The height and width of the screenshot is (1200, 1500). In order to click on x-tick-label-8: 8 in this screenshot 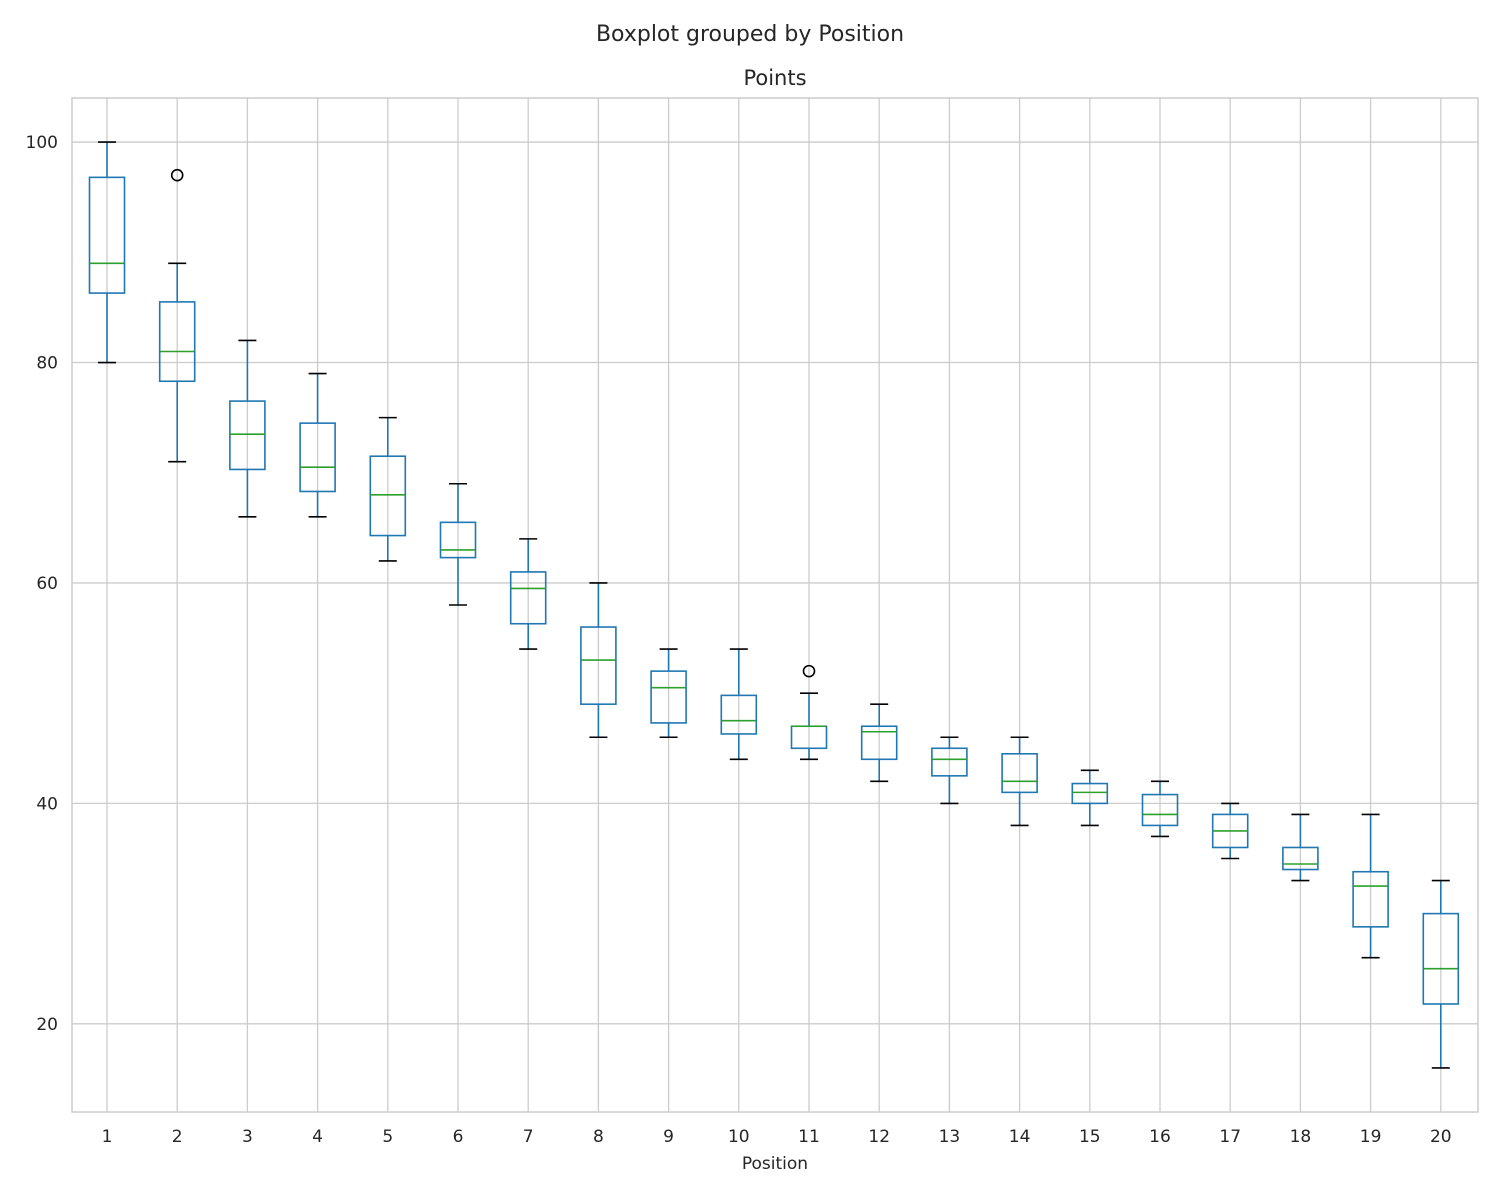, I will do `click(598, 1137)`.